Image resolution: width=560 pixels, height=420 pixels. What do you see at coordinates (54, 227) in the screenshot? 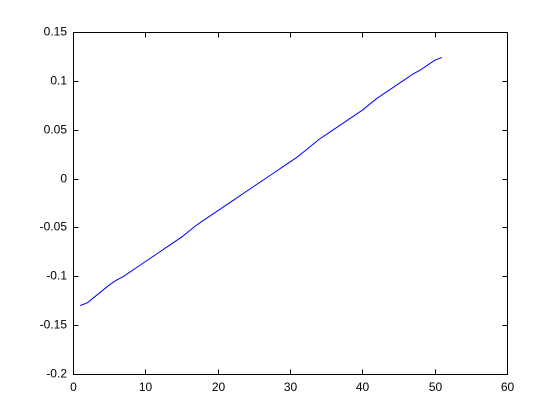
I see `y-tick-label: -0.05` at bounding box center [54, 227].